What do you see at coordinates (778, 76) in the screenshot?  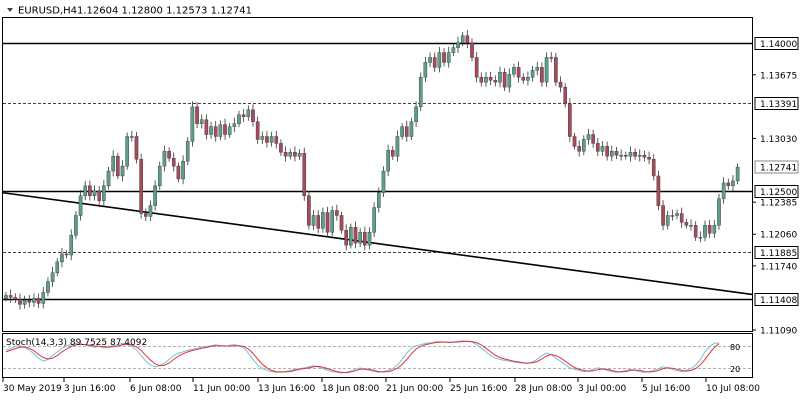 I see `price-tick-label: 1.13675` at bounding box center [778, 76].